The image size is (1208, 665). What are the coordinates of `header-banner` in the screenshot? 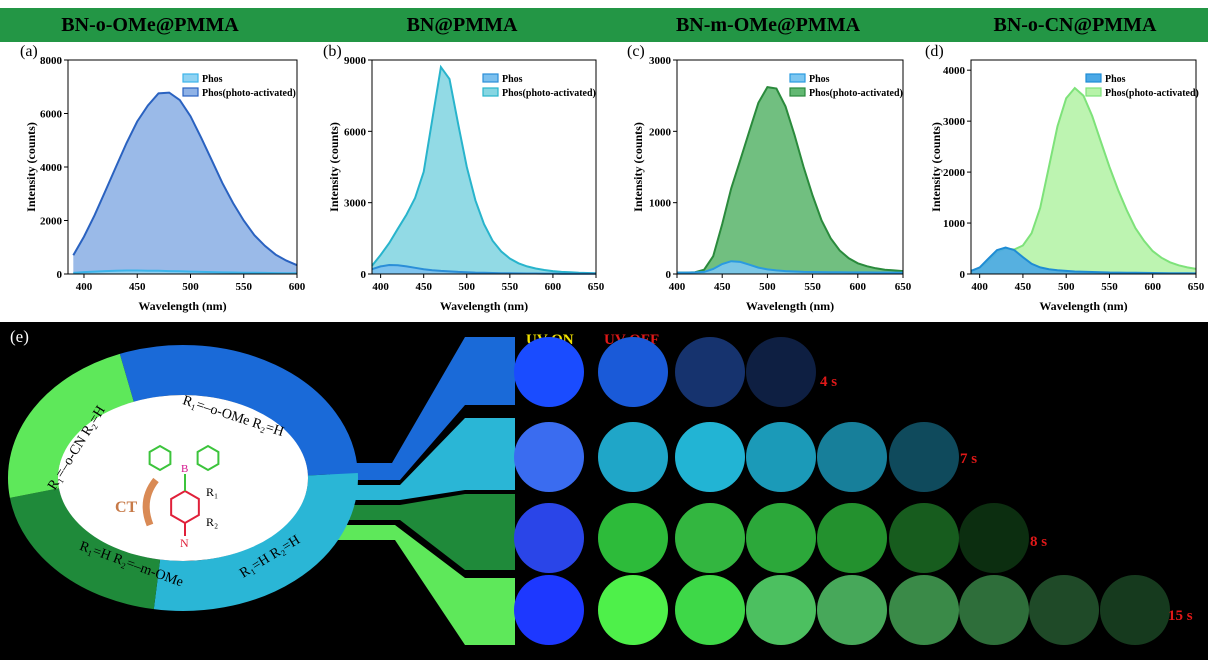 It's located at (604, 25).